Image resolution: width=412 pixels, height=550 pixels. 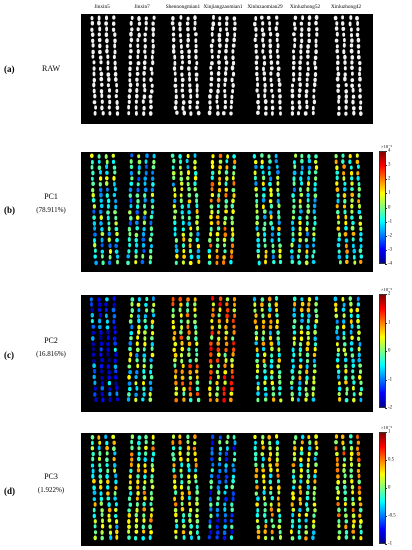 I want to click on colorbar-tick-label: 4, so click(x=389, y=151).